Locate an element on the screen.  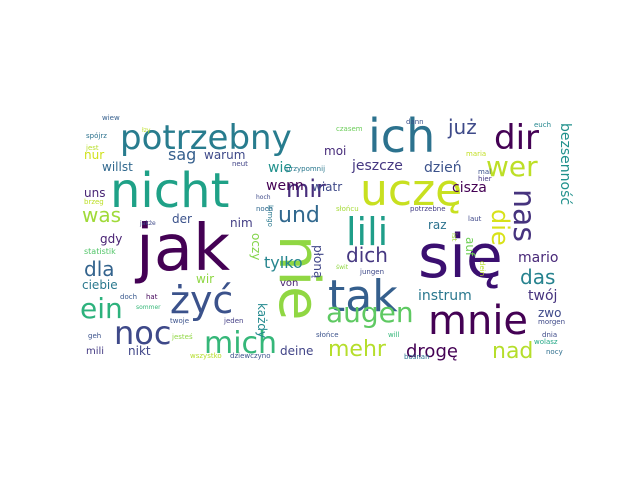
word-mir: mir is located at coordinates (306, 189).